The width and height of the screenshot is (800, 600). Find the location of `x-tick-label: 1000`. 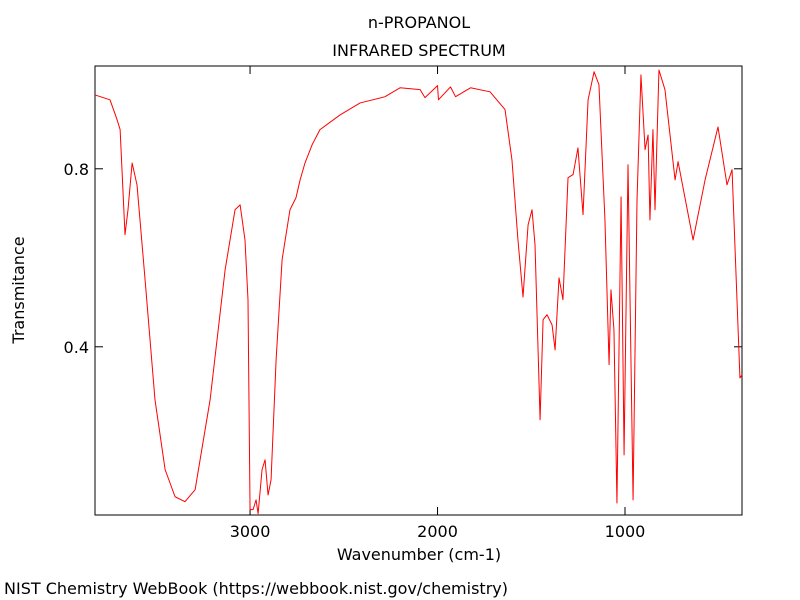

x-tick-label: 1000 is located at coordinates (625, 531).